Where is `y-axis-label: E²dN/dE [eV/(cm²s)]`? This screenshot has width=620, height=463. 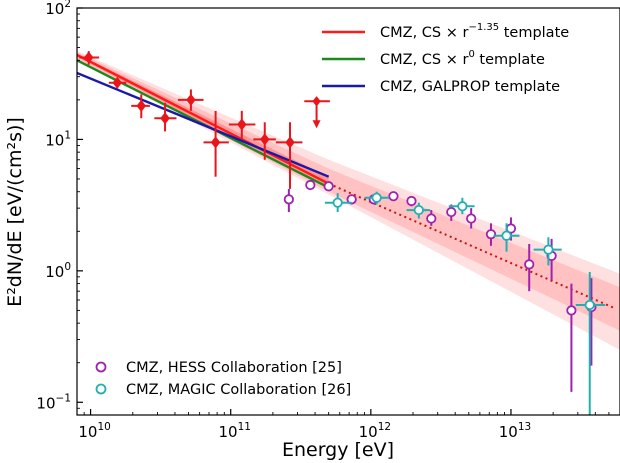 y-axis-label: E²dN/dE [eV/(cm²s)] is located at coordinates (15, 212).